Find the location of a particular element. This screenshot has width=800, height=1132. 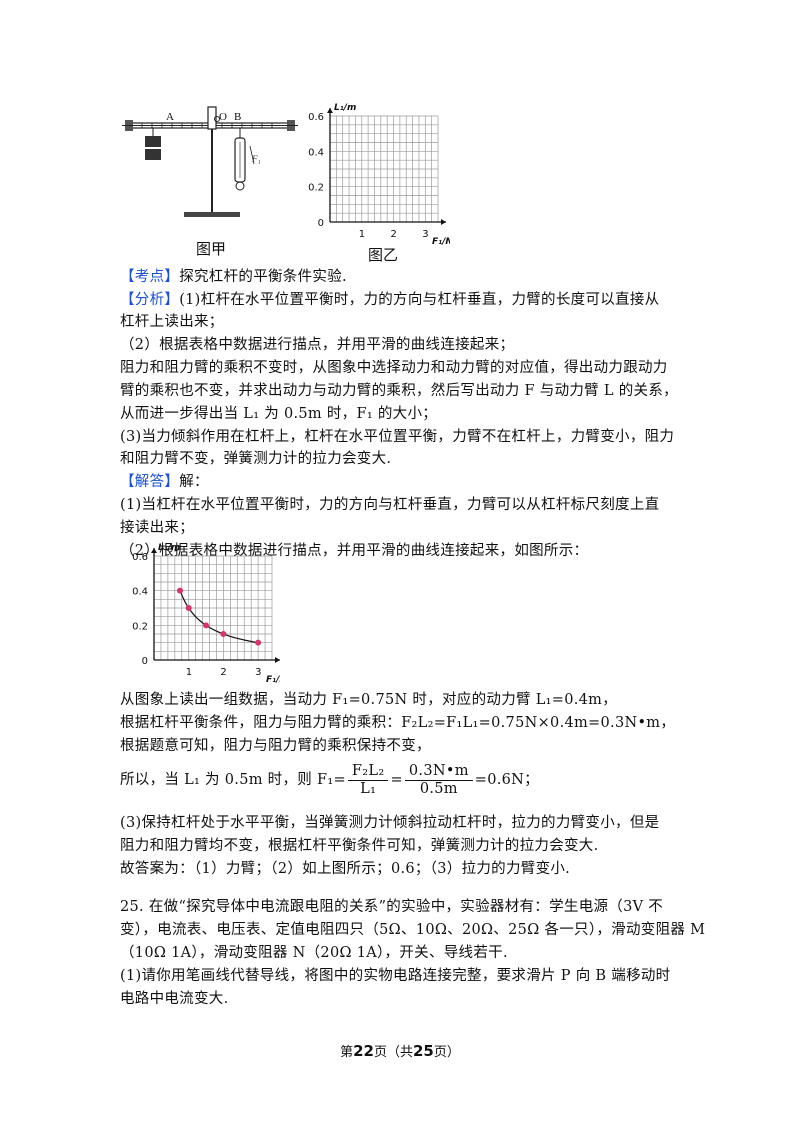

fenxi-line: 【分析】(1)杠杆在水平位置平衡时，力的方向与杠杆垂直，力臂的长度可以直接从 is located at coordinates (389, 300).